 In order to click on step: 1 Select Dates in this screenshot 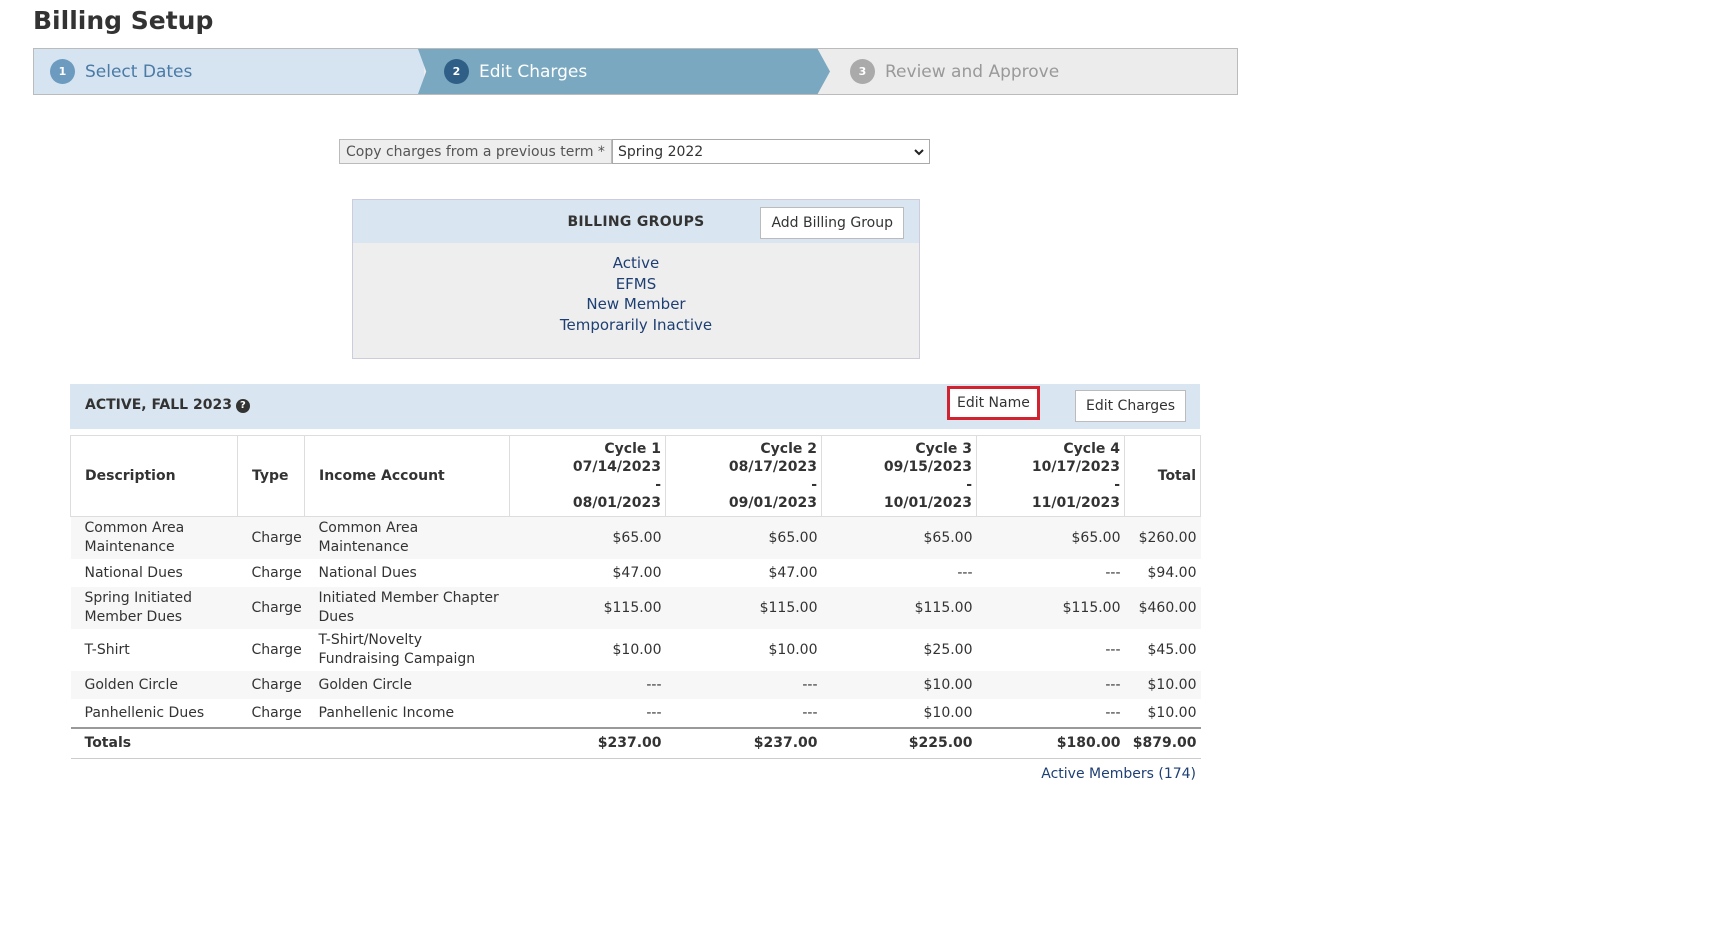, I will do `click(229, 71)`.